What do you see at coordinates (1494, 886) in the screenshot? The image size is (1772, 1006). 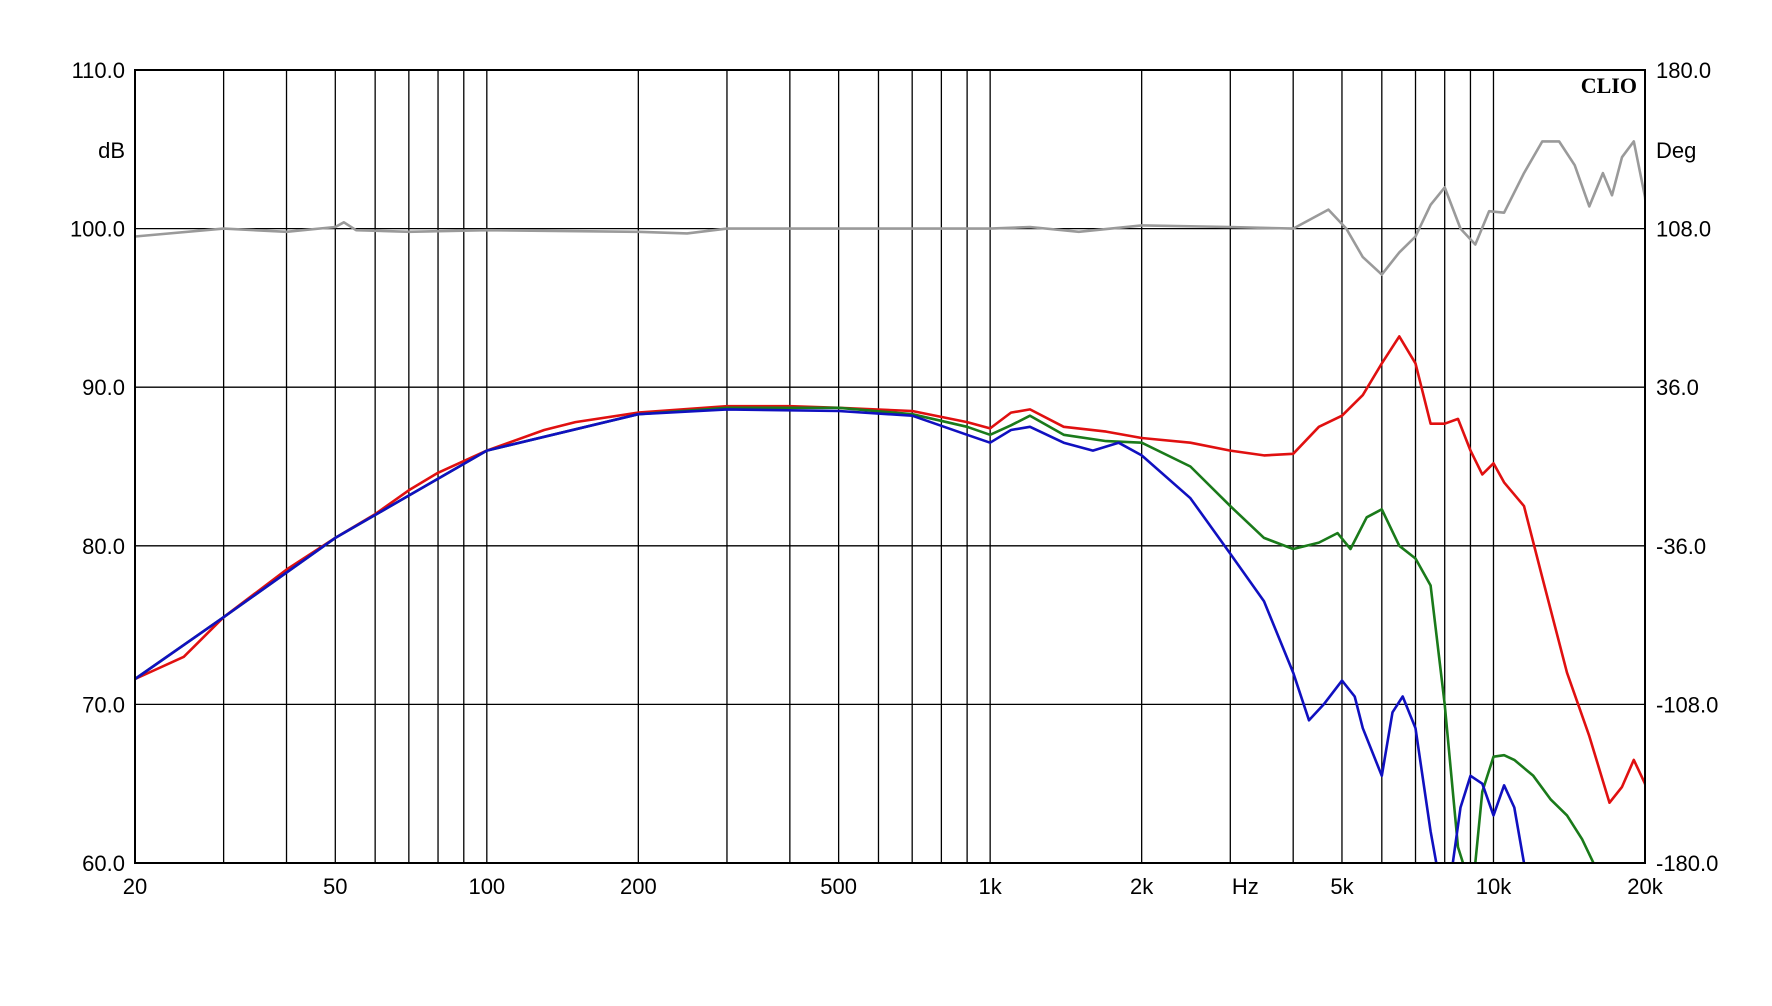 I see `x-tick-label: 10k` at bounding box center [1494, 886].